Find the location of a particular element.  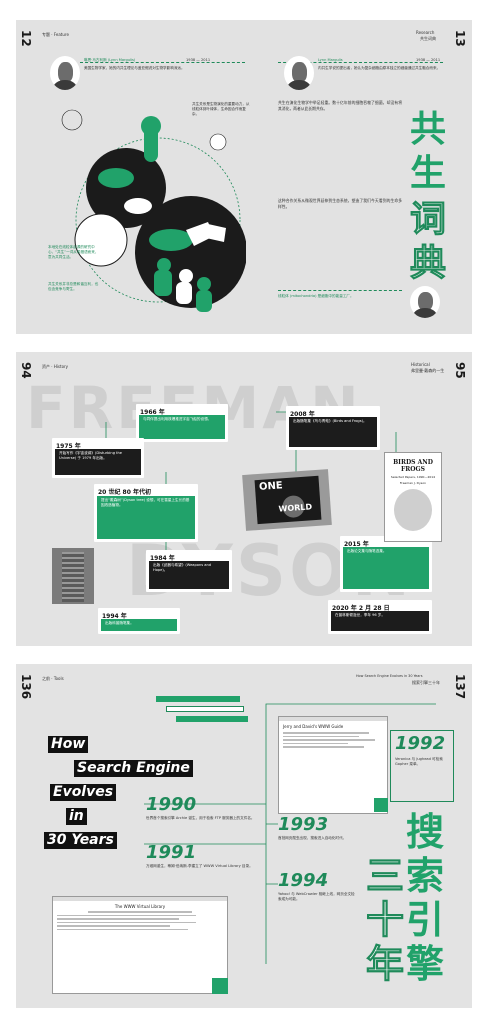

timeline-year: 1966 年 is located at coordinates (152, 412).